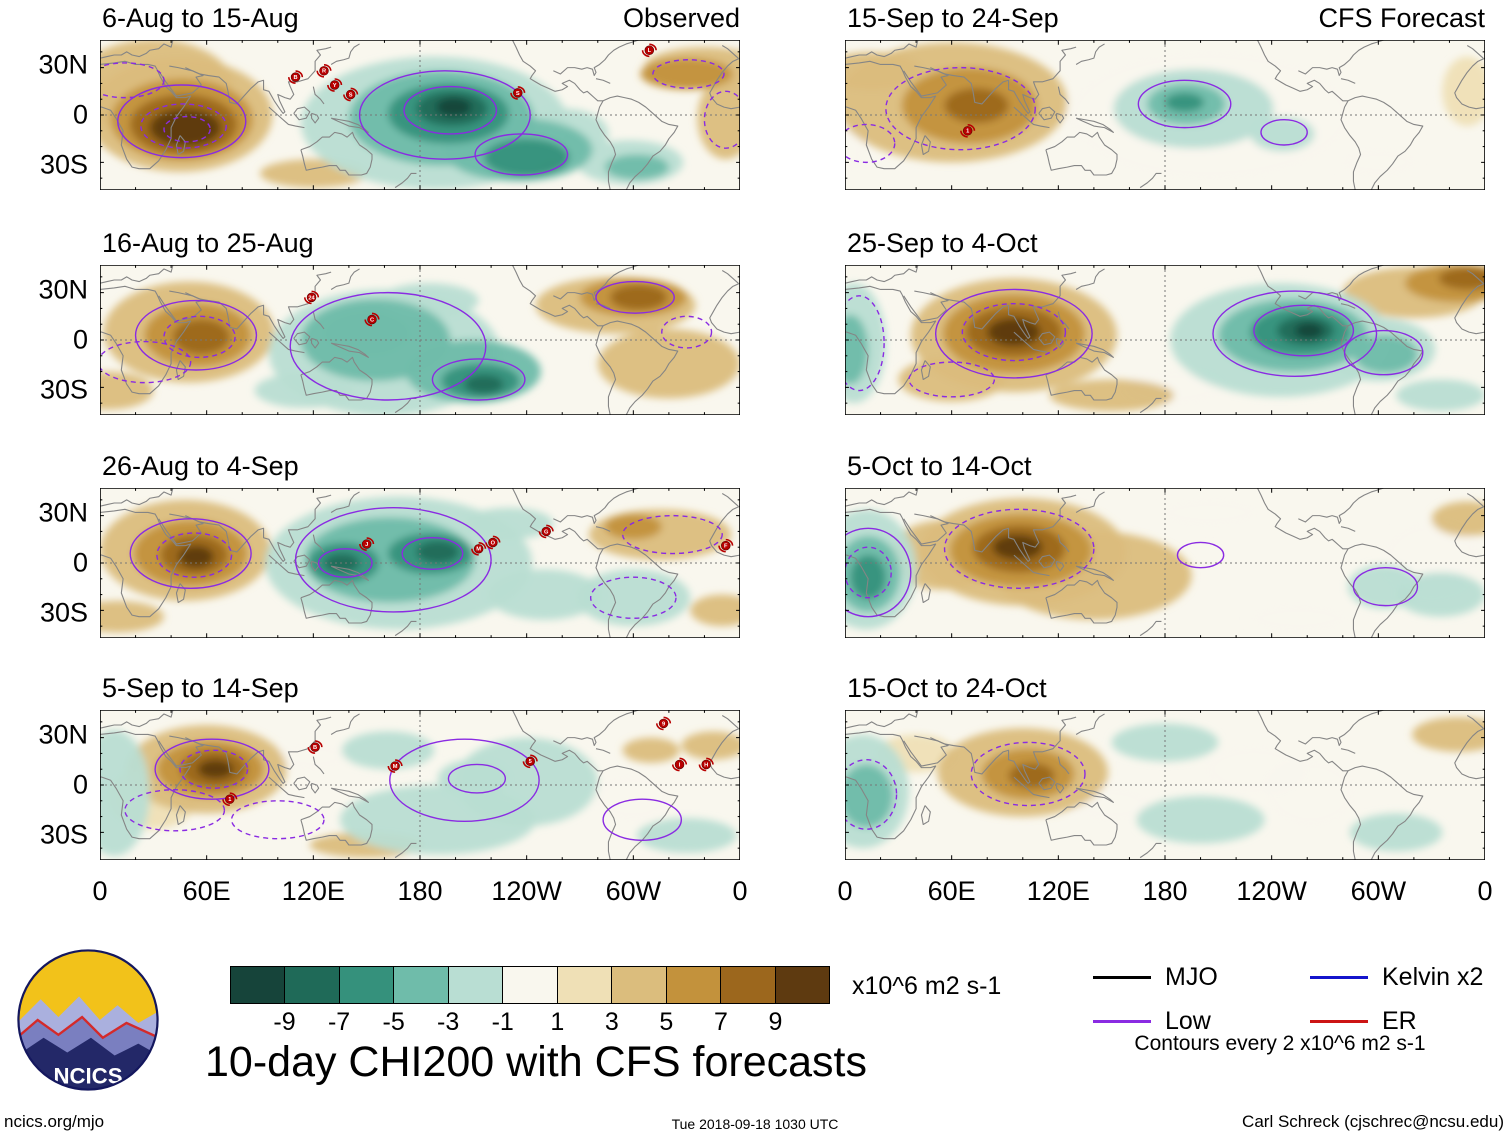  What do you see at coordinates (420, 115) in the screenshot?
I see `map-panel-observed-1: B R Y S S L` at bounding box center [420, 115].